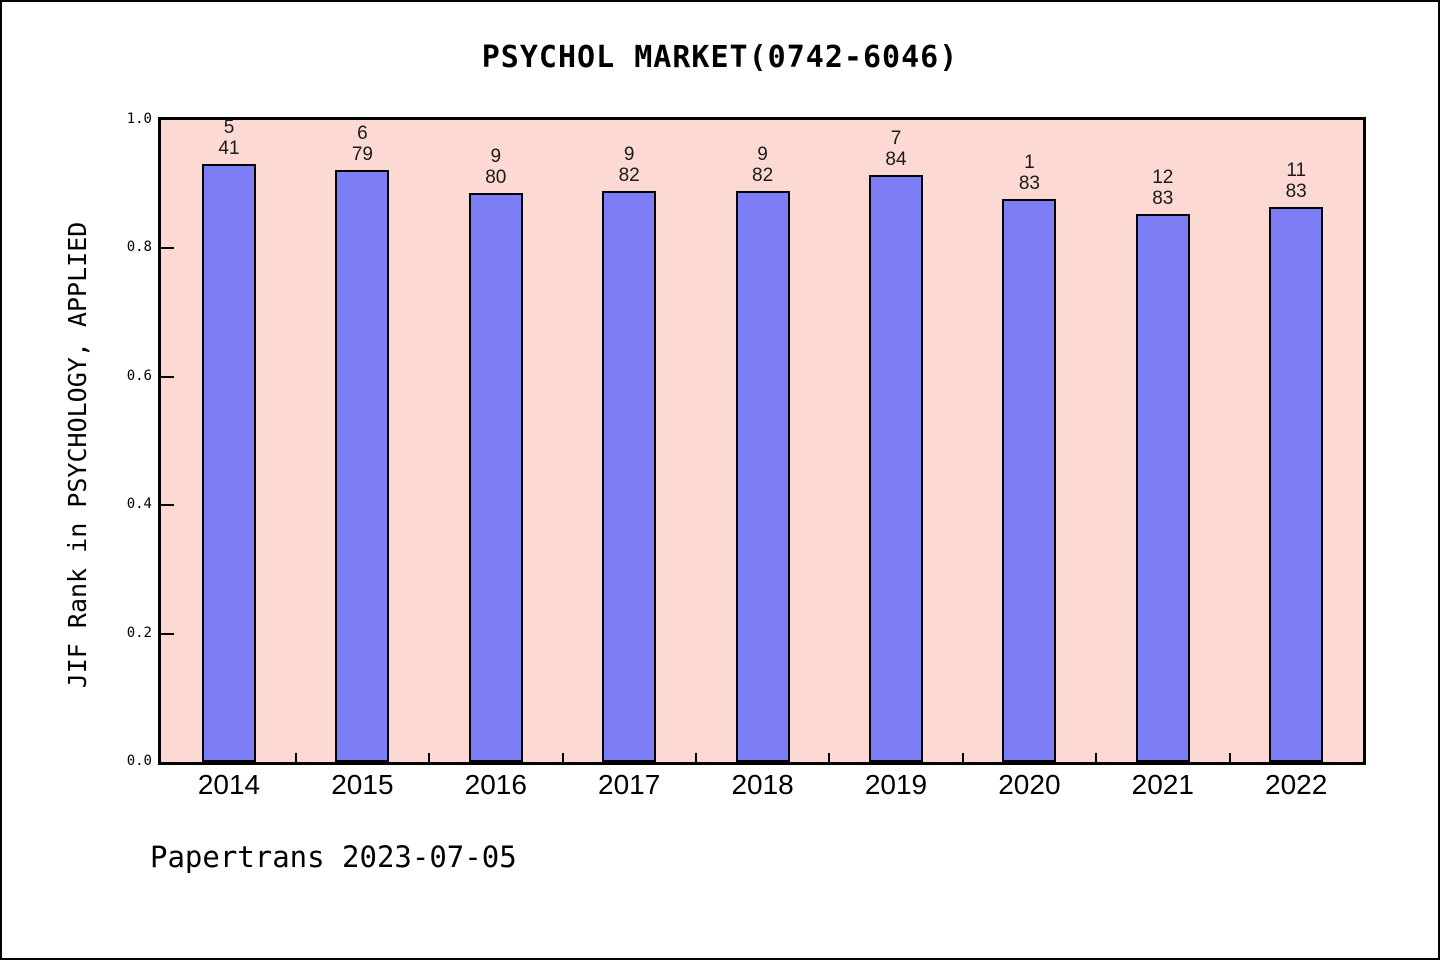 The width and height of the screenshot is (1440, 960). Describe the element at coordinates (1029, 162) in the screenshot. I see `bar-rank-value: 1` at that location.